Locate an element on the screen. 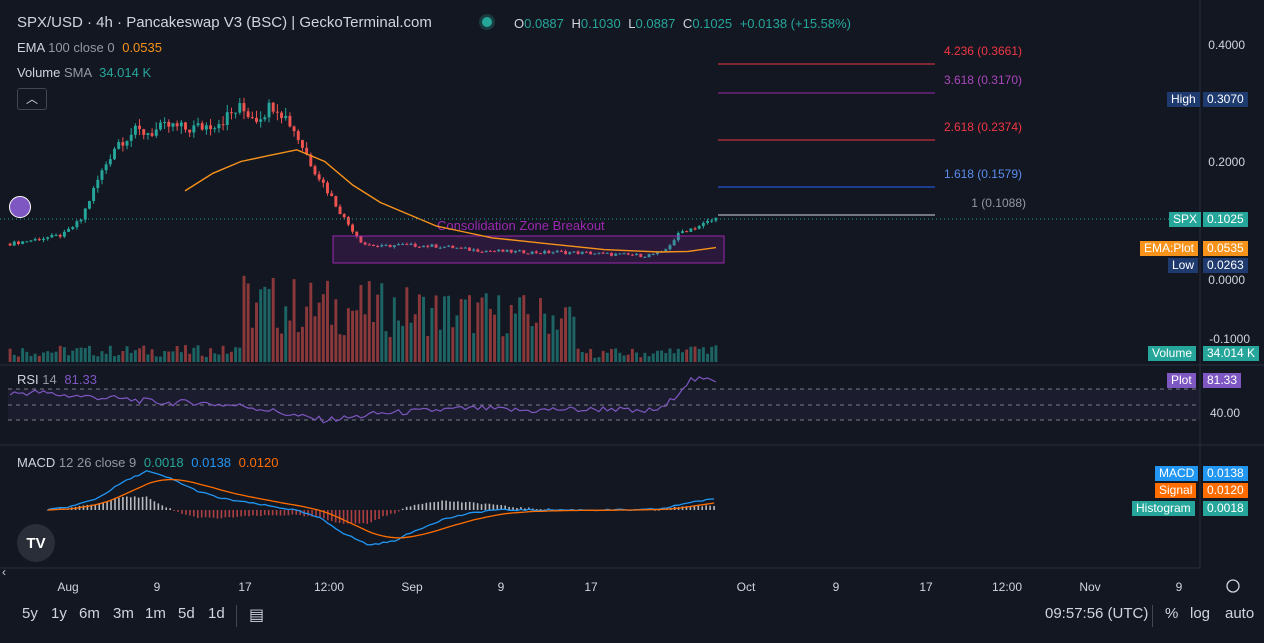  rsi-legend: RSI 14 81.33 is located at coordinates (57, 379).